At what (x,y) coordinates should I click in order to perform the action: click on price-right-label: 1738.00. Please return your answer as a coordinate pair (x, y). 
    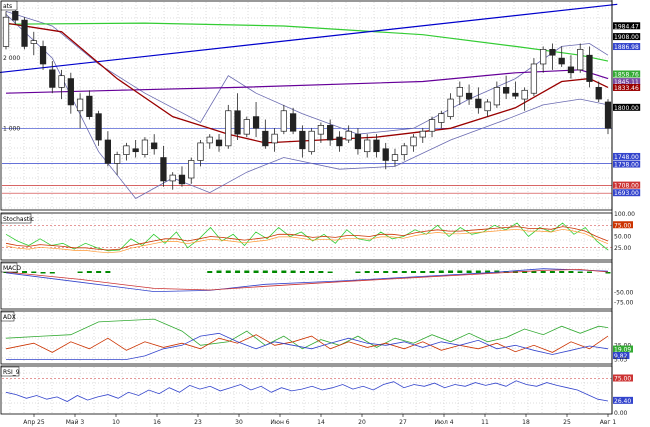
    Looking at the image, I should click on (626, 165).